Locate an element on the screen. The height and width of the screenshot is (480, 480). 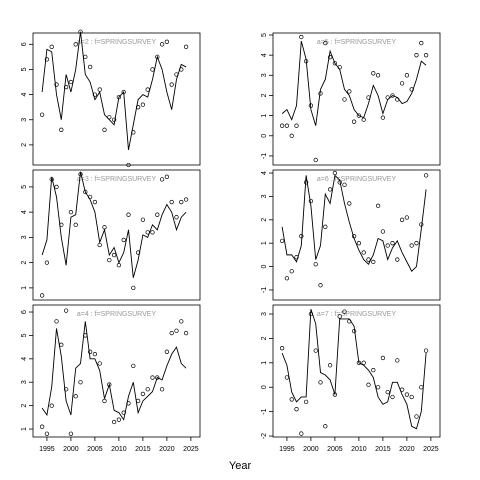
y-tick-label: 5 is located at coordinates (24, 187).